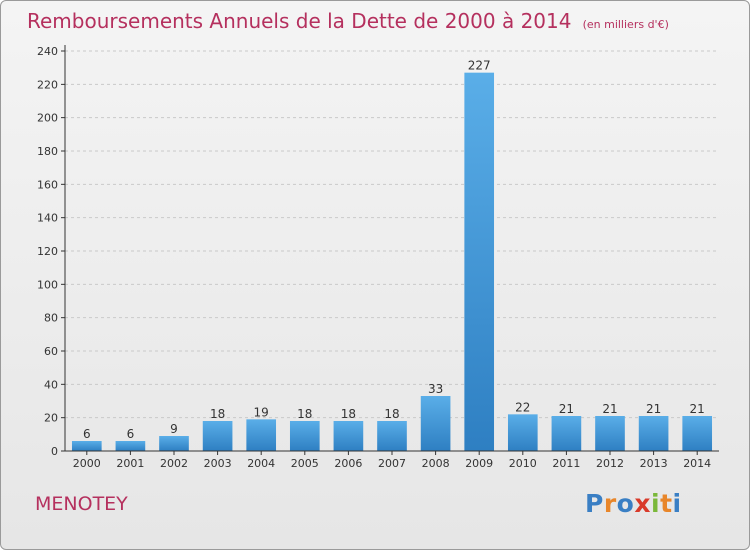  Describe the element at coordinates (47, 251) in the screenshot. I see `y-tick-label: 120` at that location.